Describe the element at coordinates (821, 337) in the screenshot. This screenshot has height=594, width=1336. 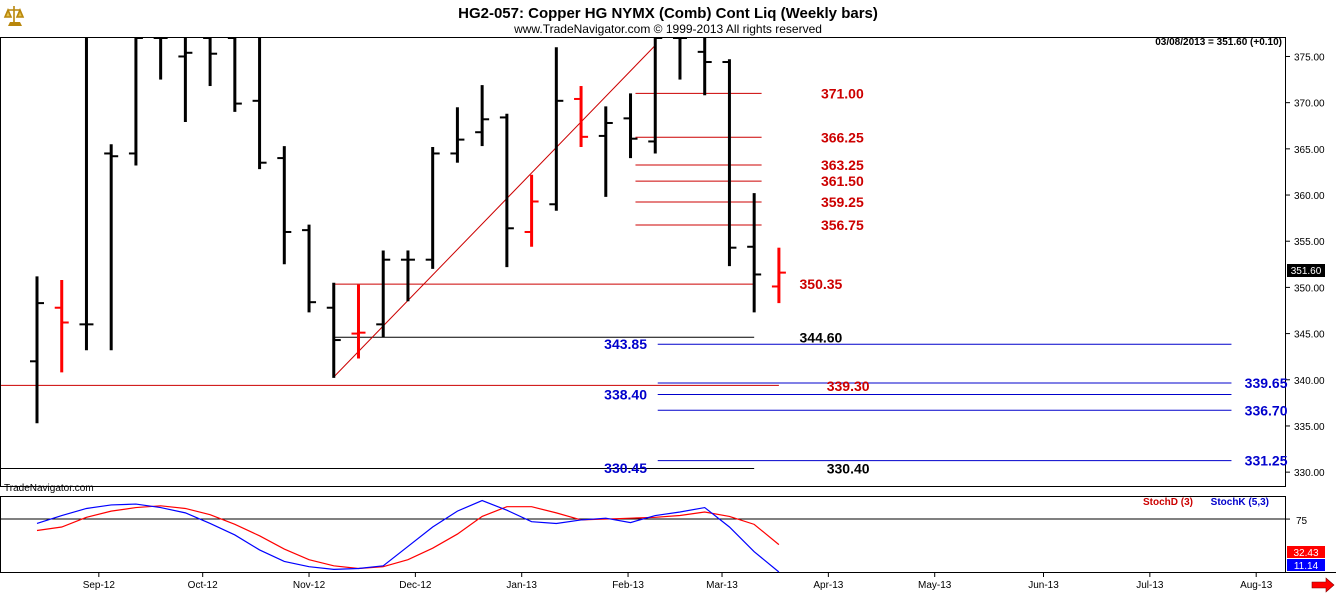
I see `level-label: 344.60` at that location.